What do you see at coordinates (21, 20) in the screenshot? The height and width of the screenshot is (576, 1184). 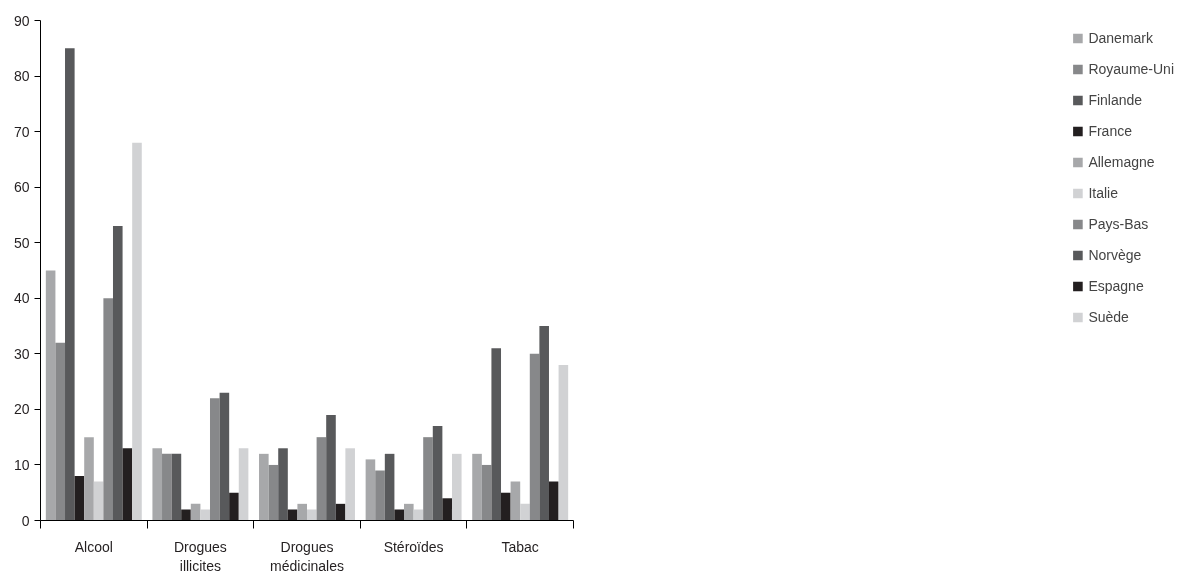 I see `y-tick-label: 90` at bounding box center [21, 20].